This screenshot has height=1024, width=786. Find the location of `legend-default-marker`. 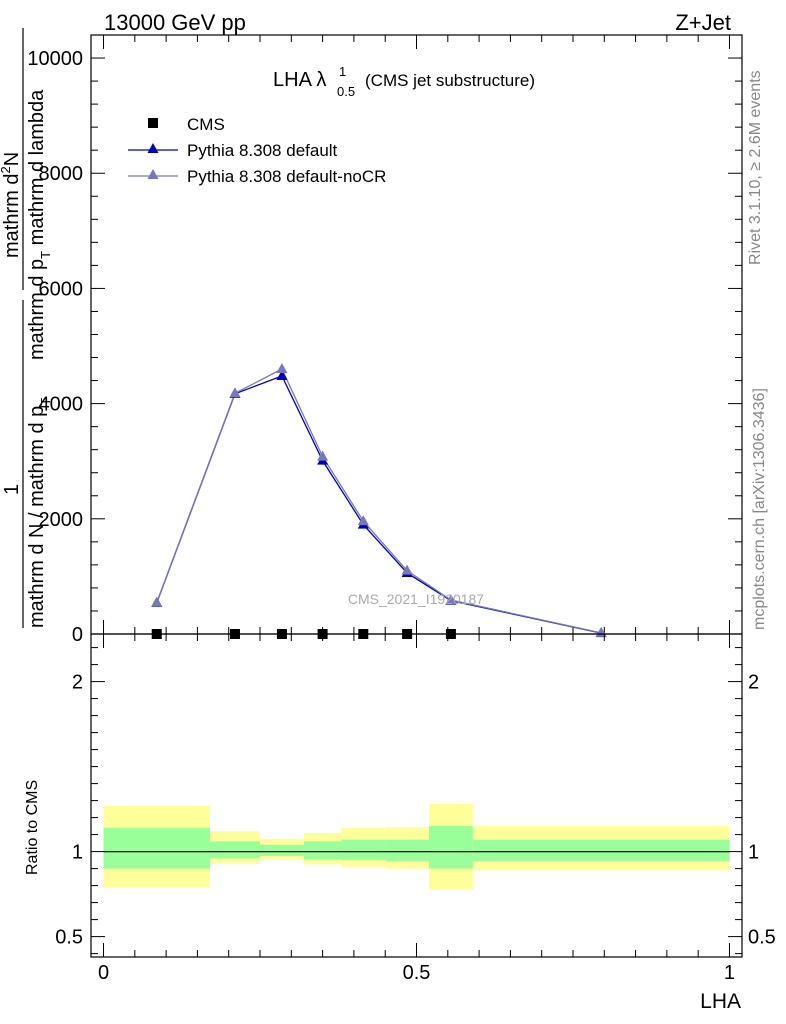

legend-default-marker is located at coordinates (153, 148).